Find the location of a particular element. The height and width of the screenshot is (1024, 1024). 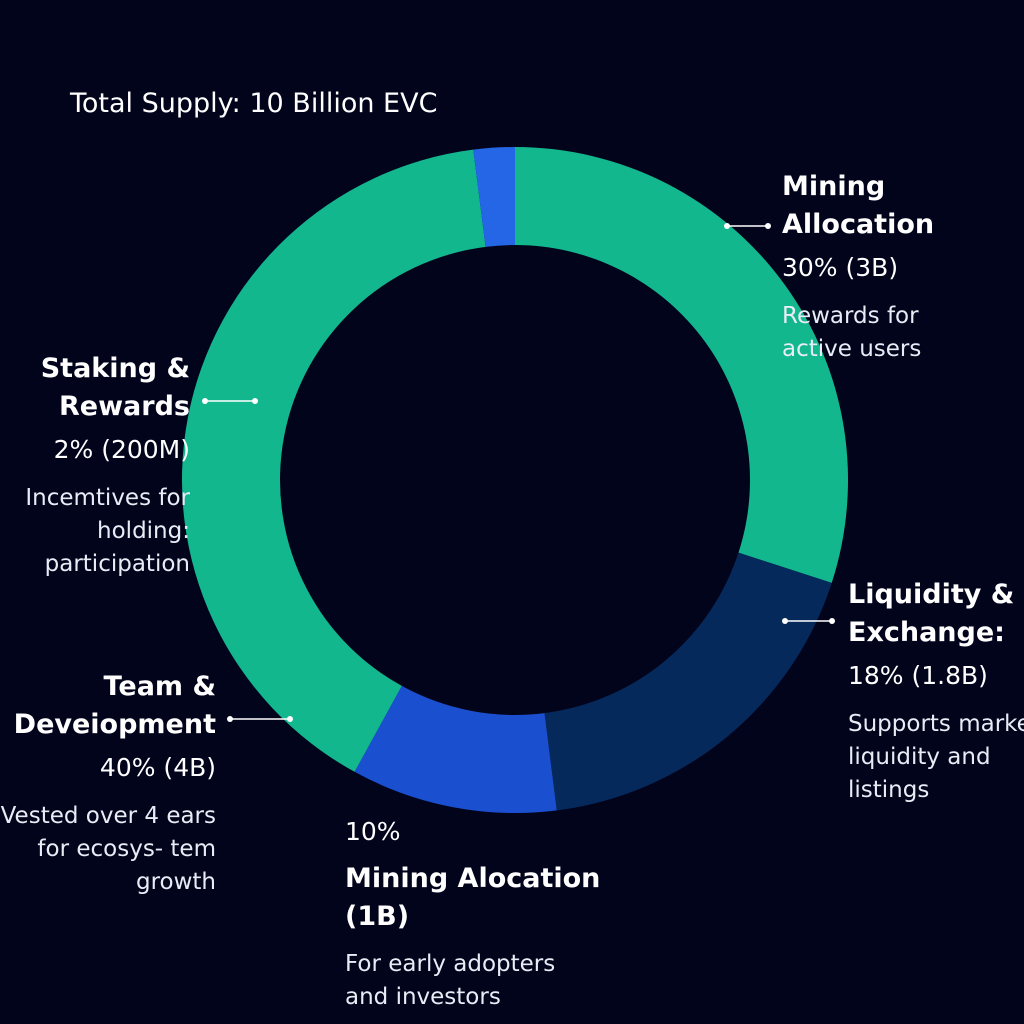

slice-name: Team & Deveiopment is located at coordinates (114, 705).